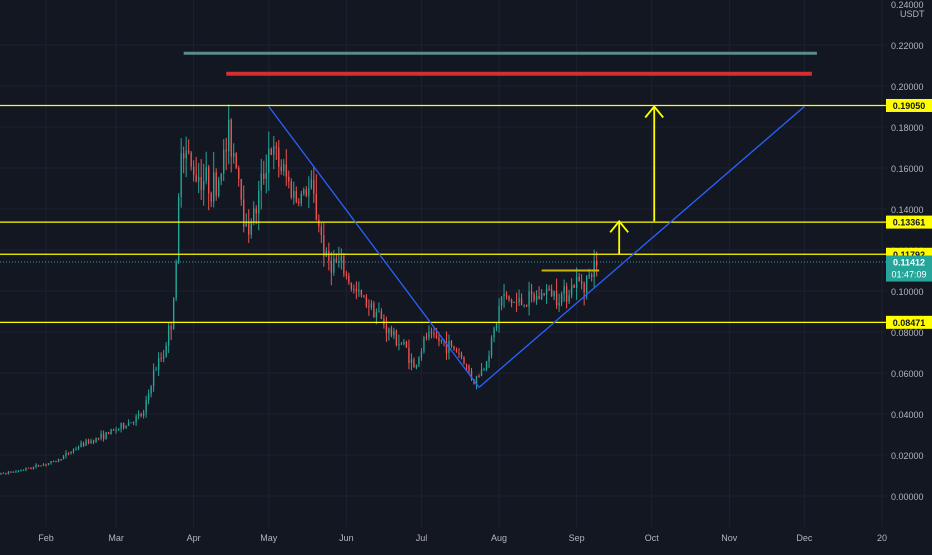  I want to click on level-badge-text: 0.11792, so click(909, 255).